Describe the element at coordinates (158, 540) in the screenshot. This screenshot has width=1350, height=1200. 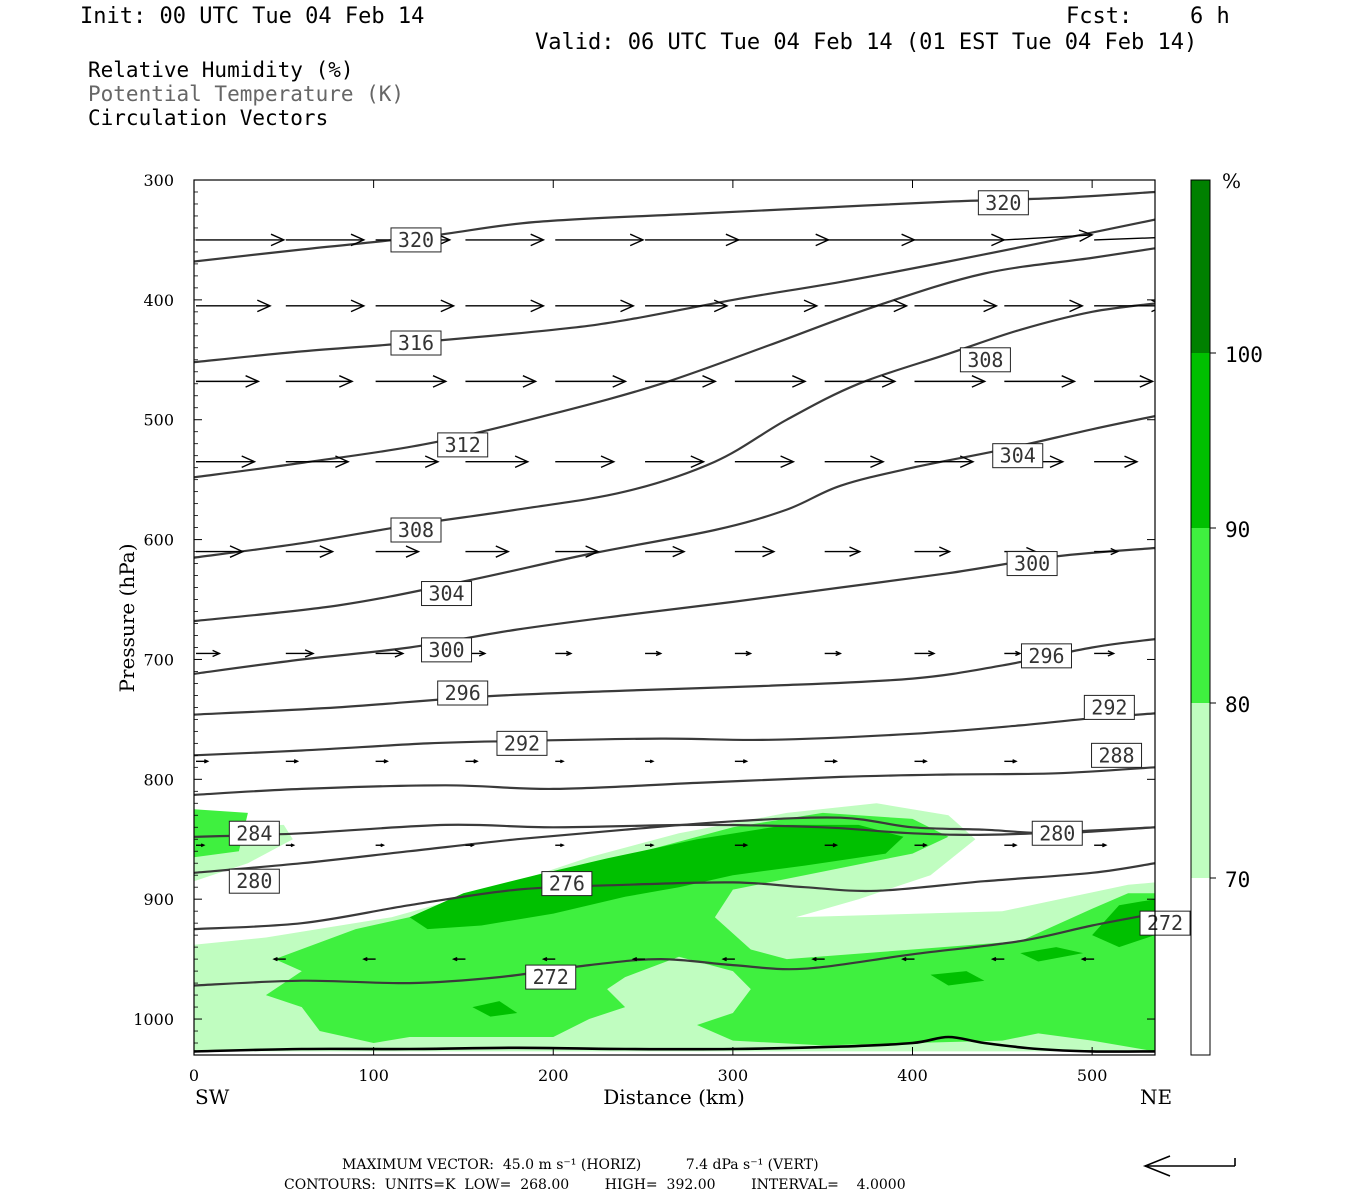
I see `y-tick-label: 600` at that location.